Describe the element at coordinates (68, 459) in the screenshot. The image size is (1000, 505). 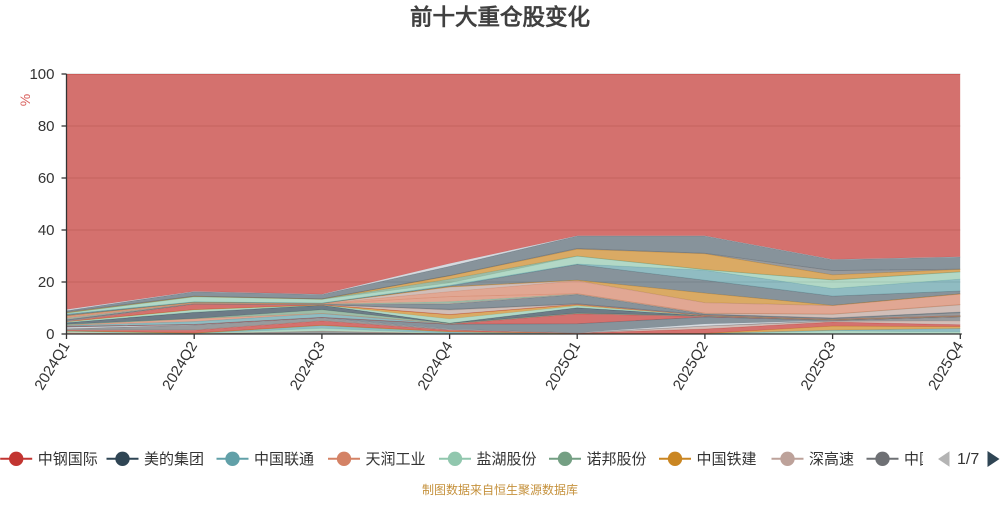
I see `svg-text: 中钢国际` at that location.